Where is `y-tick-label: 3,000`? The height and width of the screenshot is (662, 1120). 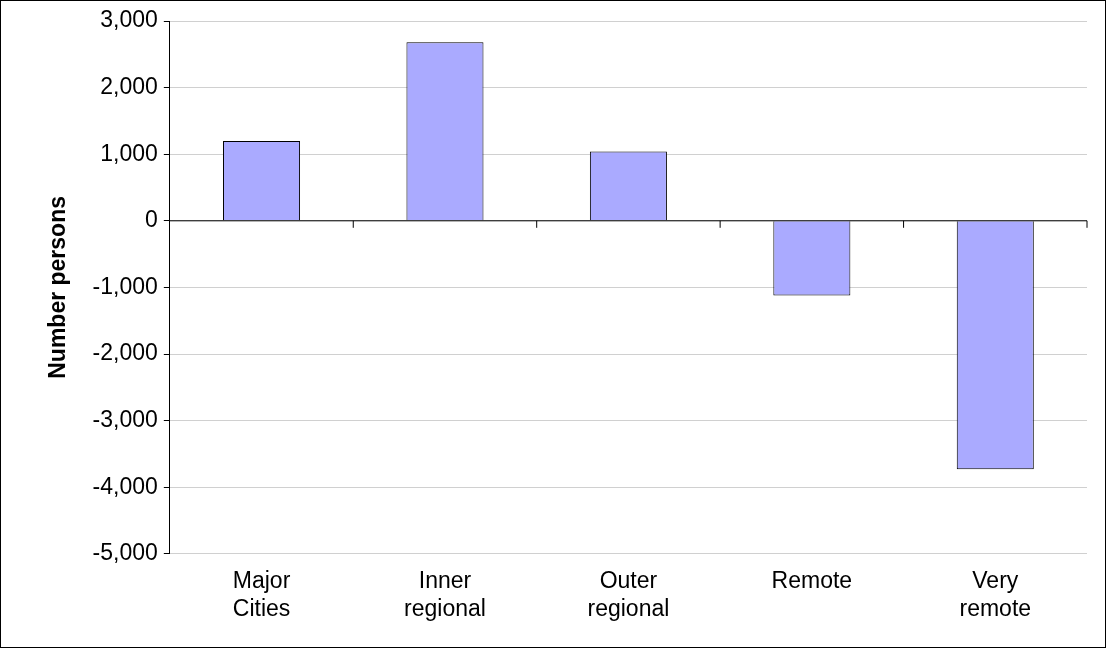 y-tick-label: 3,000 is located at coordinates (129, 19).